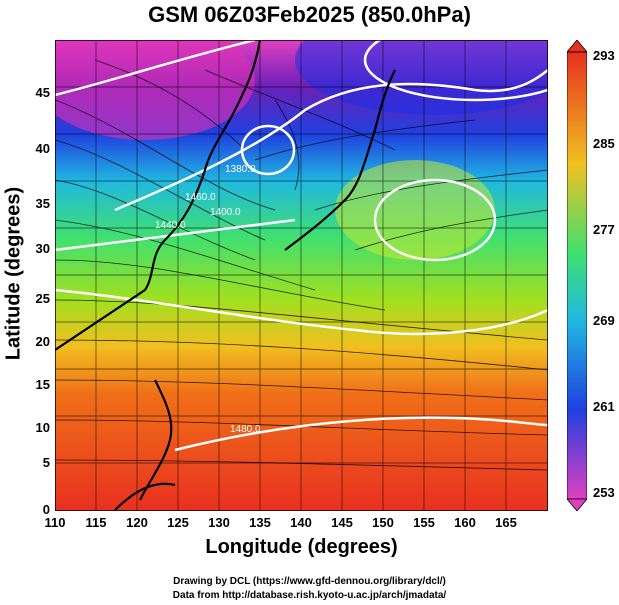 This screenshot has width=619, height=605. What do you see at coordinates (245, 429) in the screenshot?
I see `contour-label: 1480.0` at bounding box center [245, 429].